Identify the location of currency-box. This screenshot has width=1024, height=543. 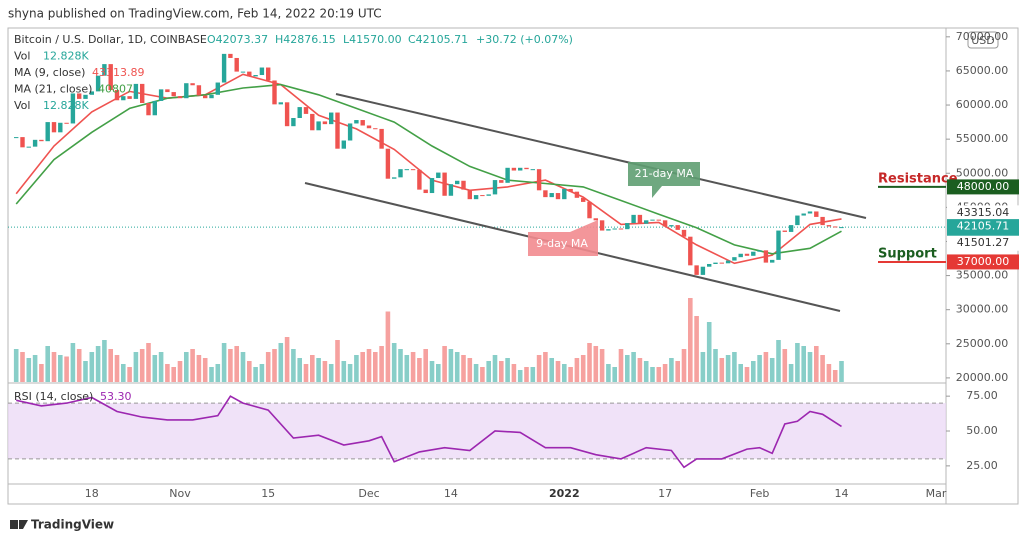
(983, 40).